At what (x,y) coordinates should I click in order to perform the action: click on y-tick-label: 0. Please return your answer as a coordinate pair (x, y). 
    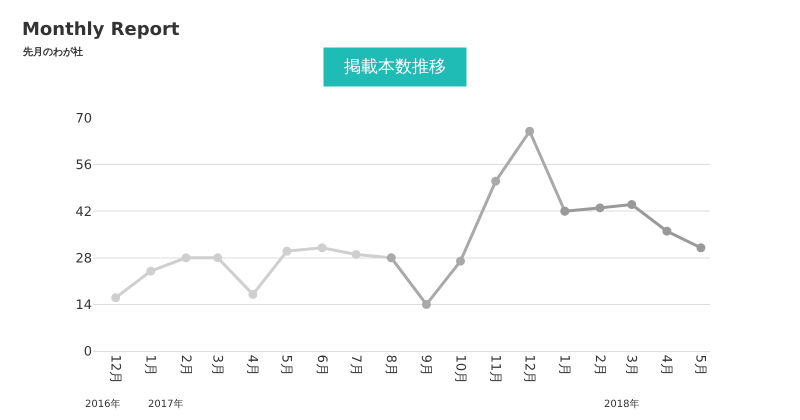
    Looking at the image, I should click on (88, 352).